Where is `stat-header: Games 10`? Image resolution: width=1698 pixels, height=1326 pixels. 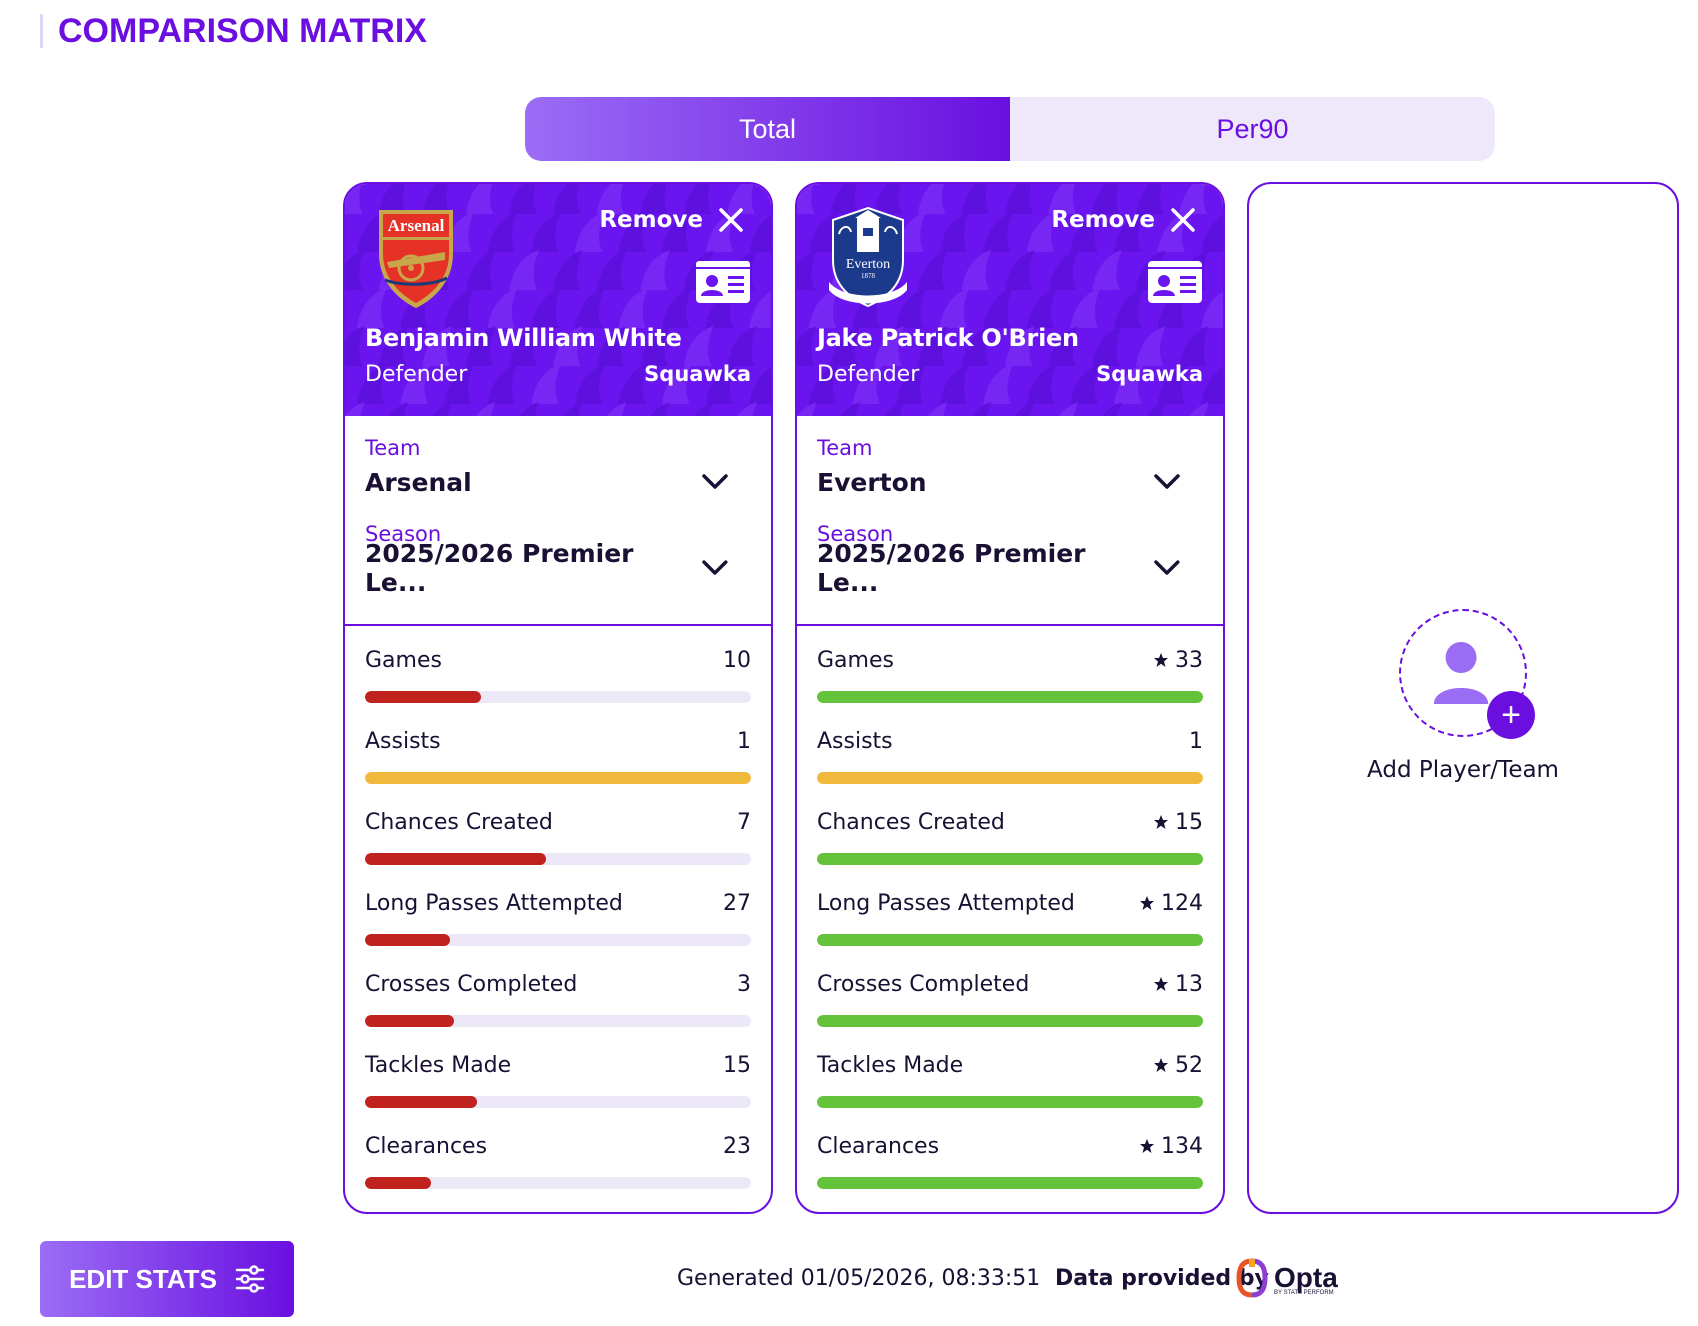 stat-header: Games 10 is located at coordinates (558, 660).